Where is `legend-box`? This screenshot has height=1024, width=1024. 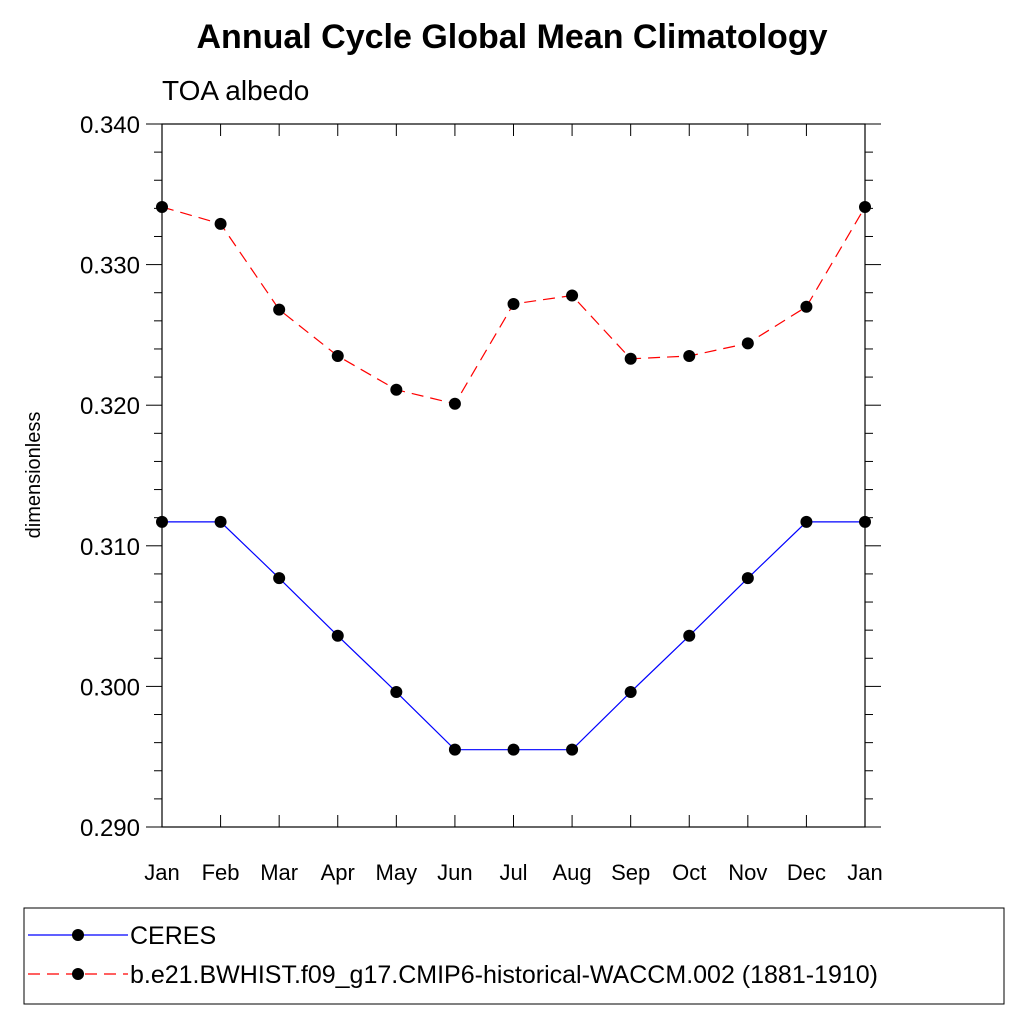
legend-box is located at coordinates (514, 956).